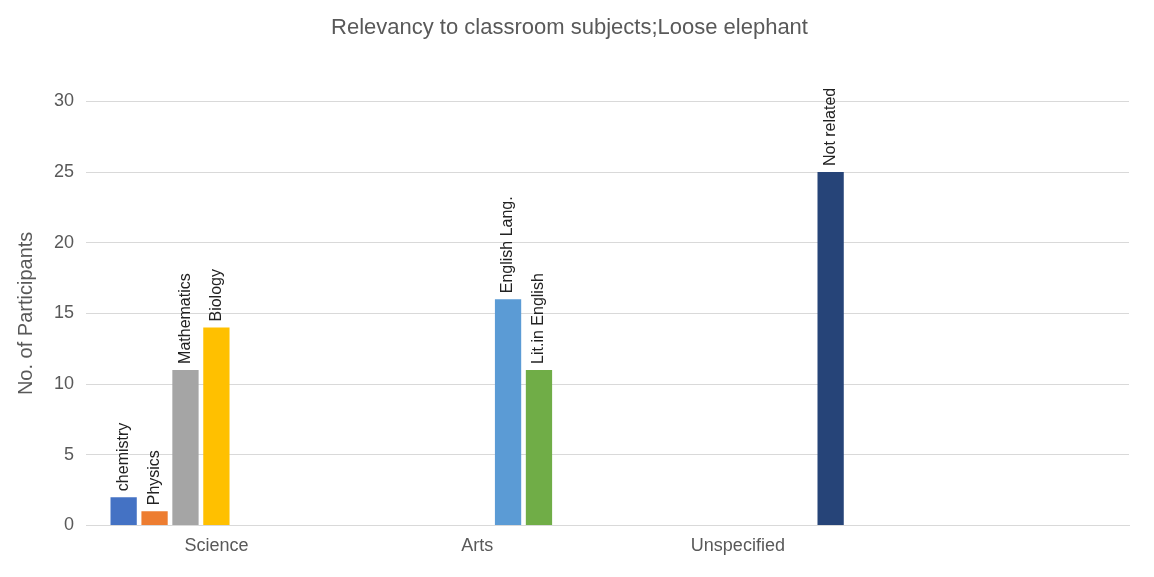 The height and width of the screenshot is (577, 1154). I want to click on y-tick-label: 30, so click(64, 100).